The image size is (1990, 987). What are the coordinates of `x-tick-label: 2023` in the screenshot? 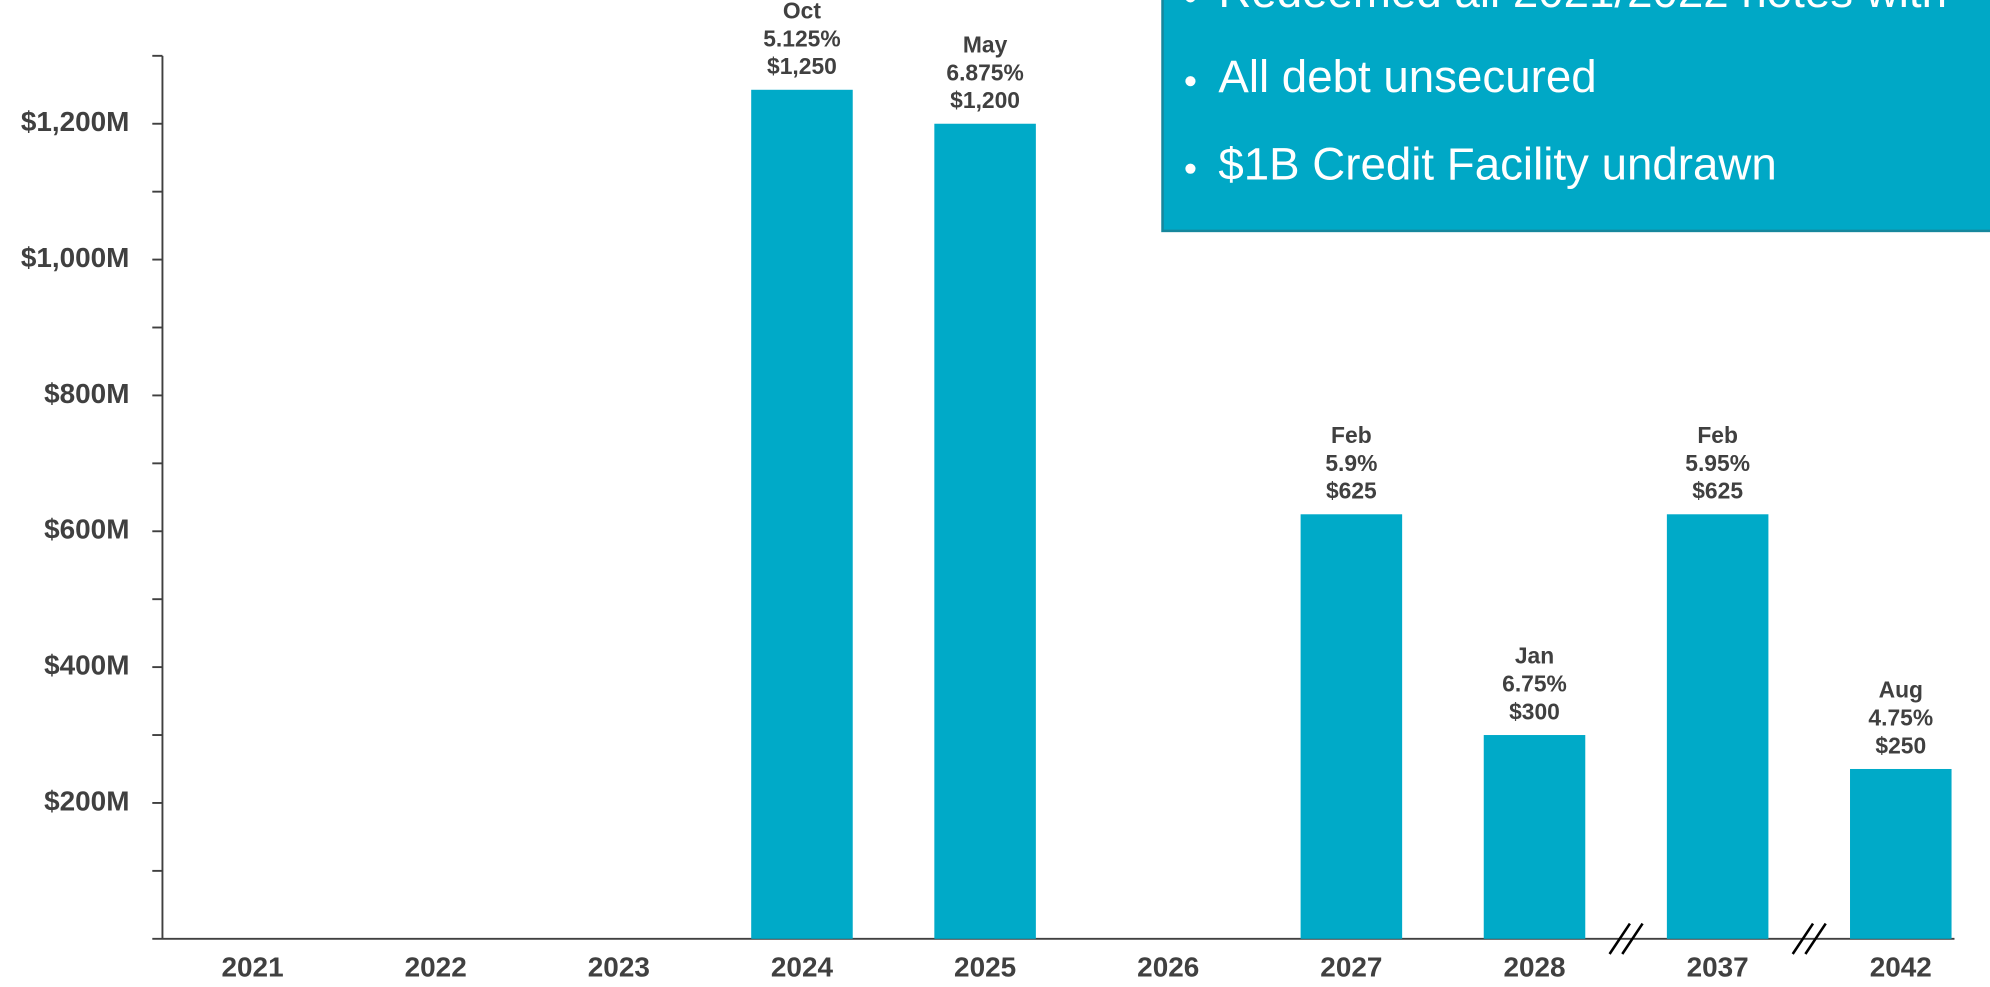 It's located at (619, 967).